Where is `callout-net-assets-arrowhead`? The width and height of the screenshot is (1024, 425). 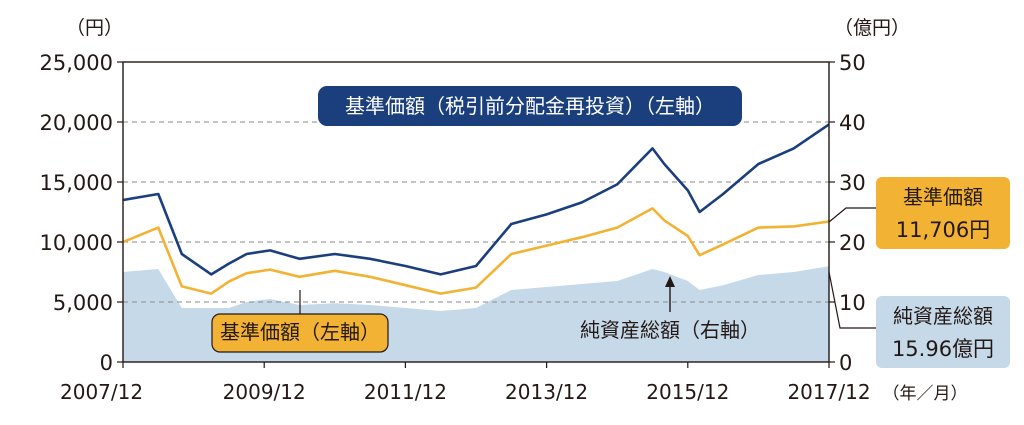
callout-net-assets-arrowhead is located at coordinates (670, 281).